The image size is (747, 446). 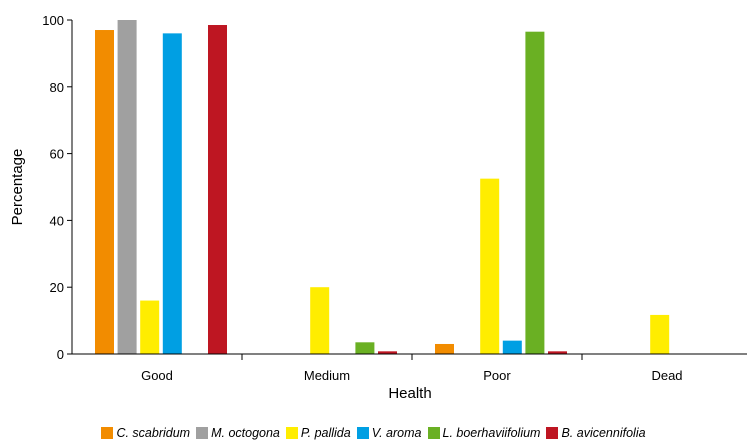 What do you see at coordinates (57, 154) in the screenshot?
I see `y-tick-label: 60` at bounding box center [57, 154].